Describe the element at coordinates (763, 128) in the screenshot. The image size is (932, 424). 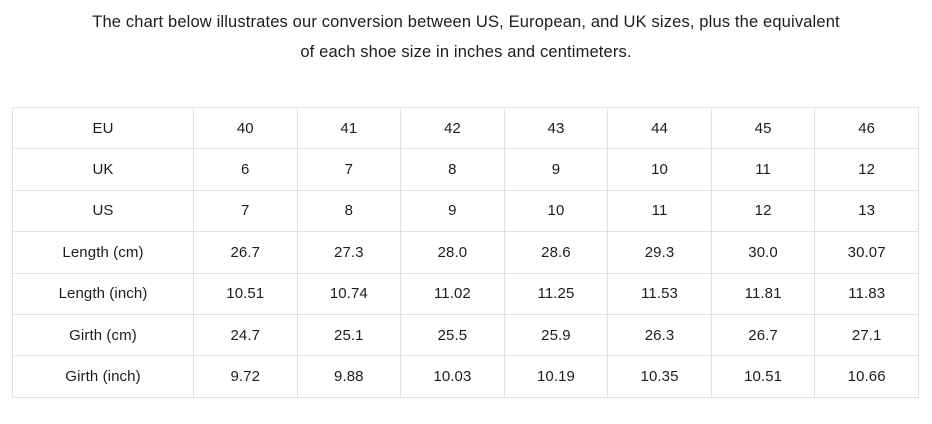
I see `value-cell: 45` at that location.